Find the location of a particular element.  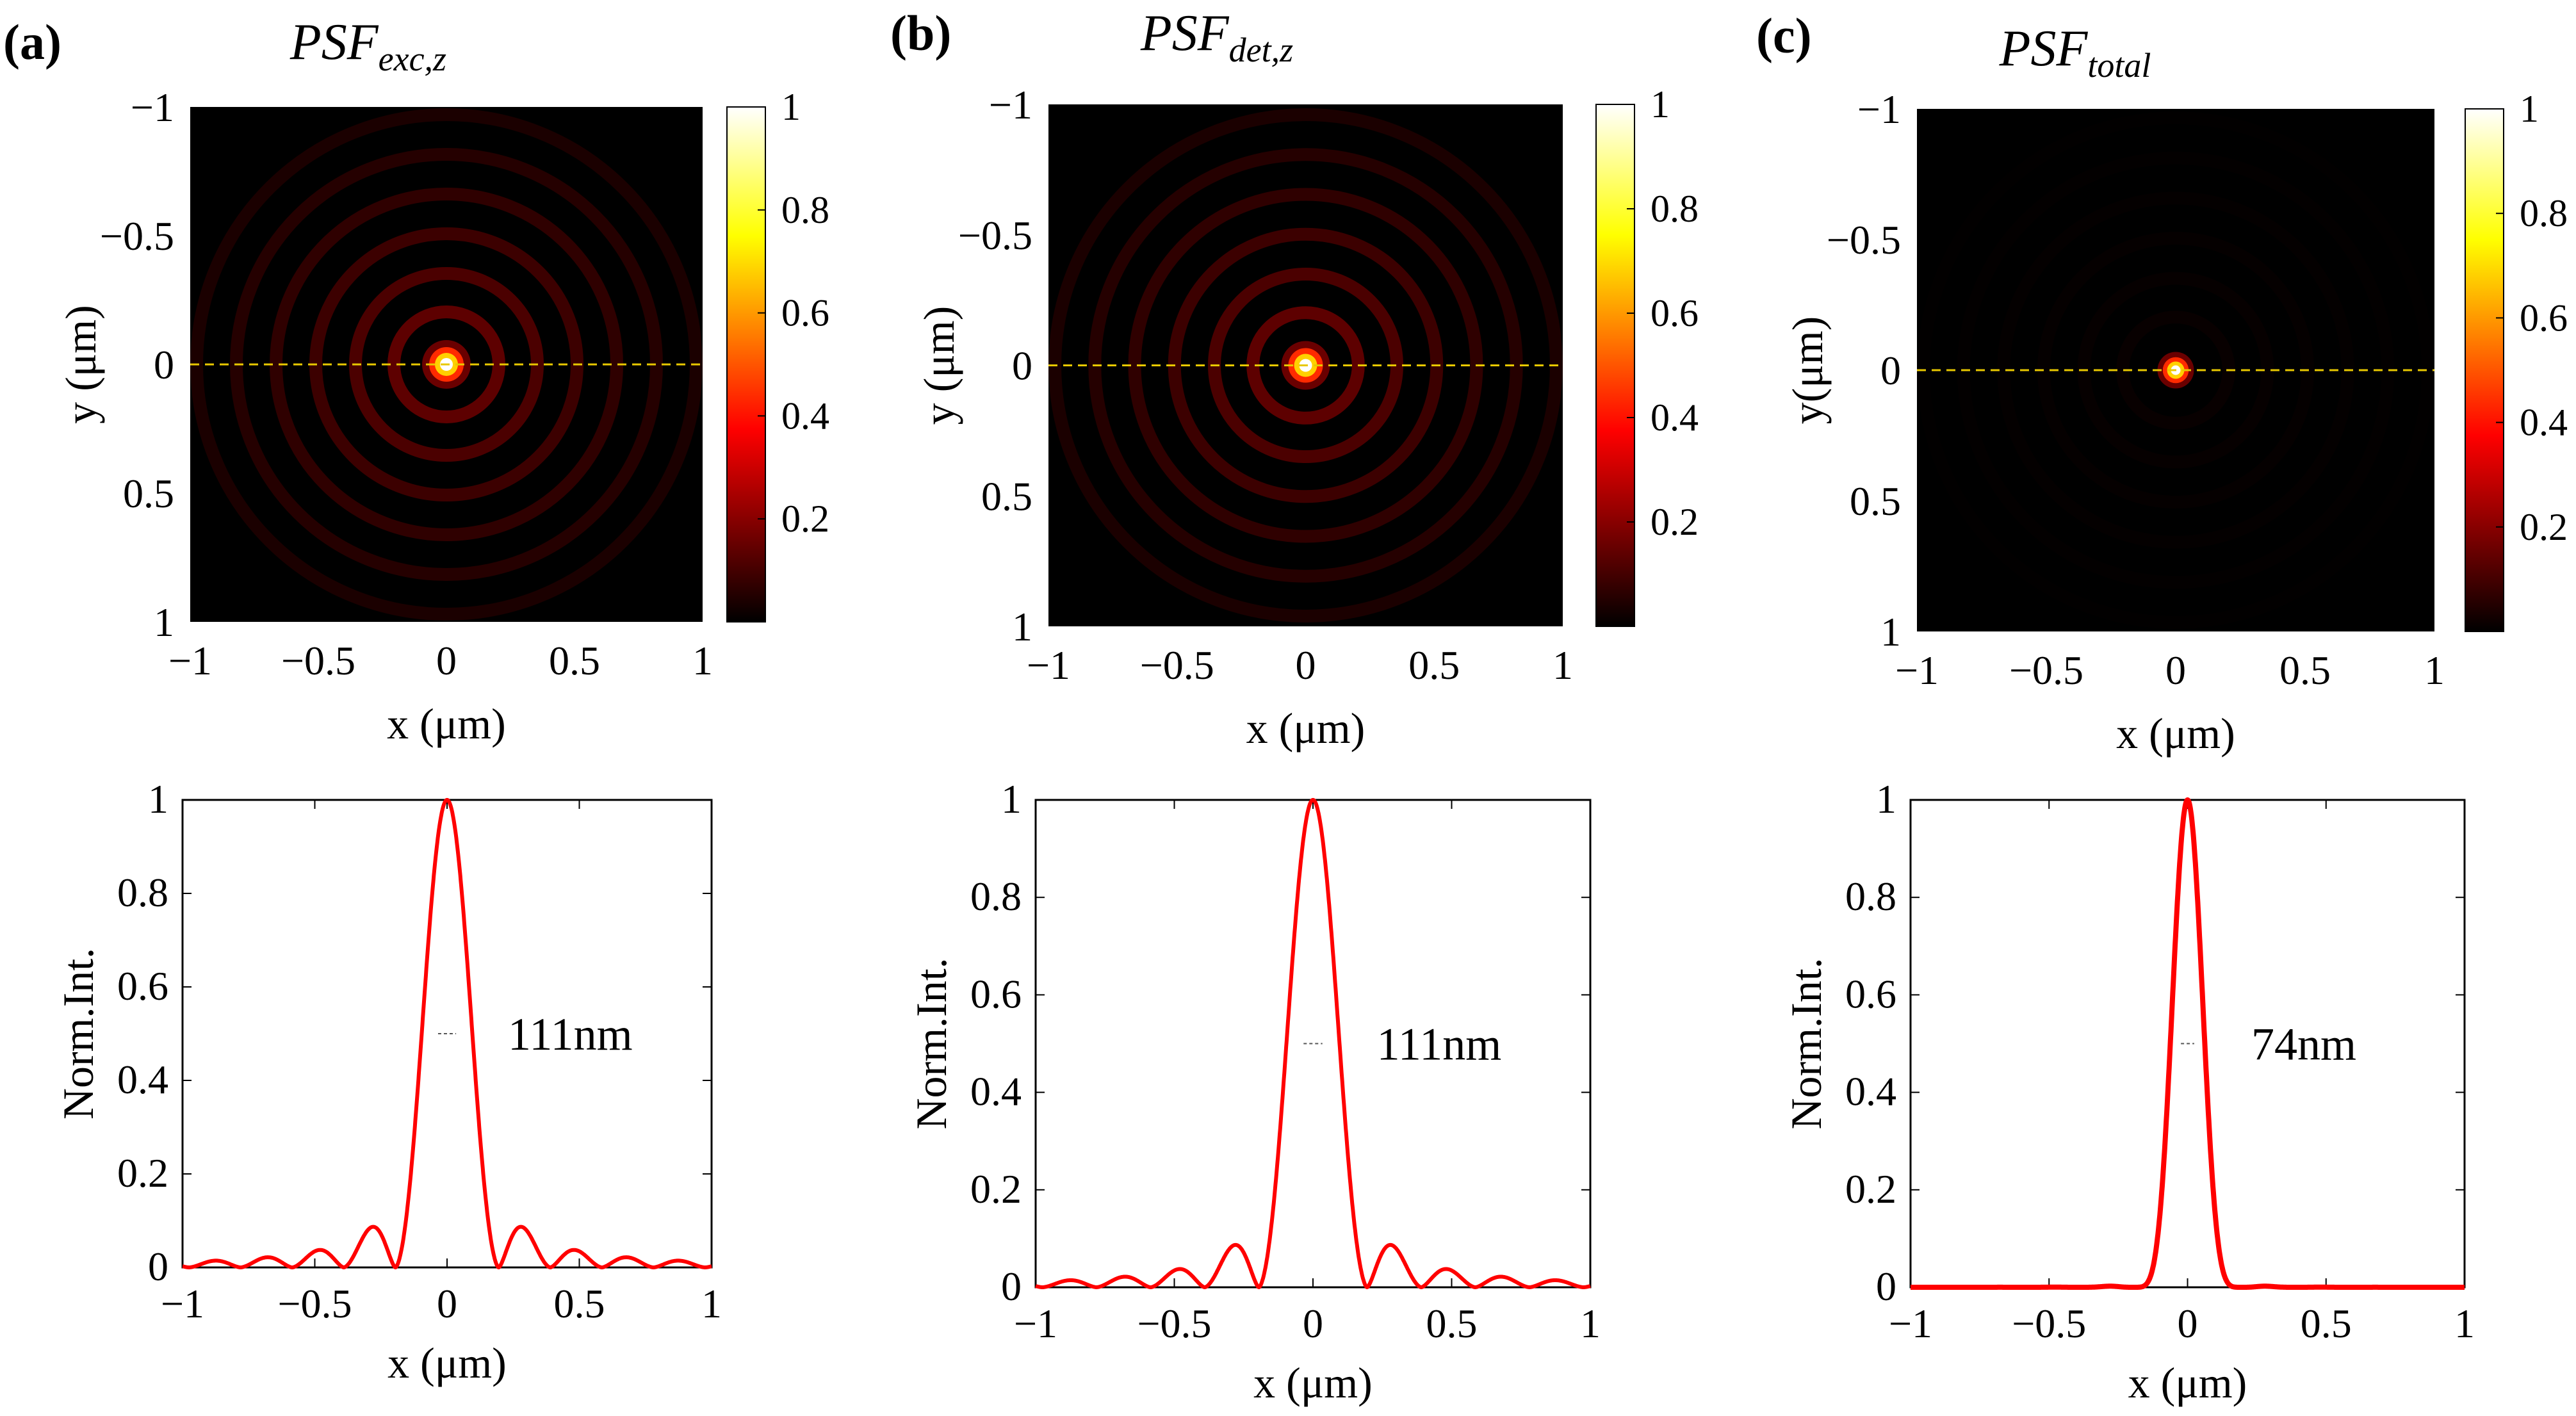

psf-image: −1 −0.5 0 0.5 1−1−0.500.51x (μm)y(μm) is located at coordinates (2114, 422).